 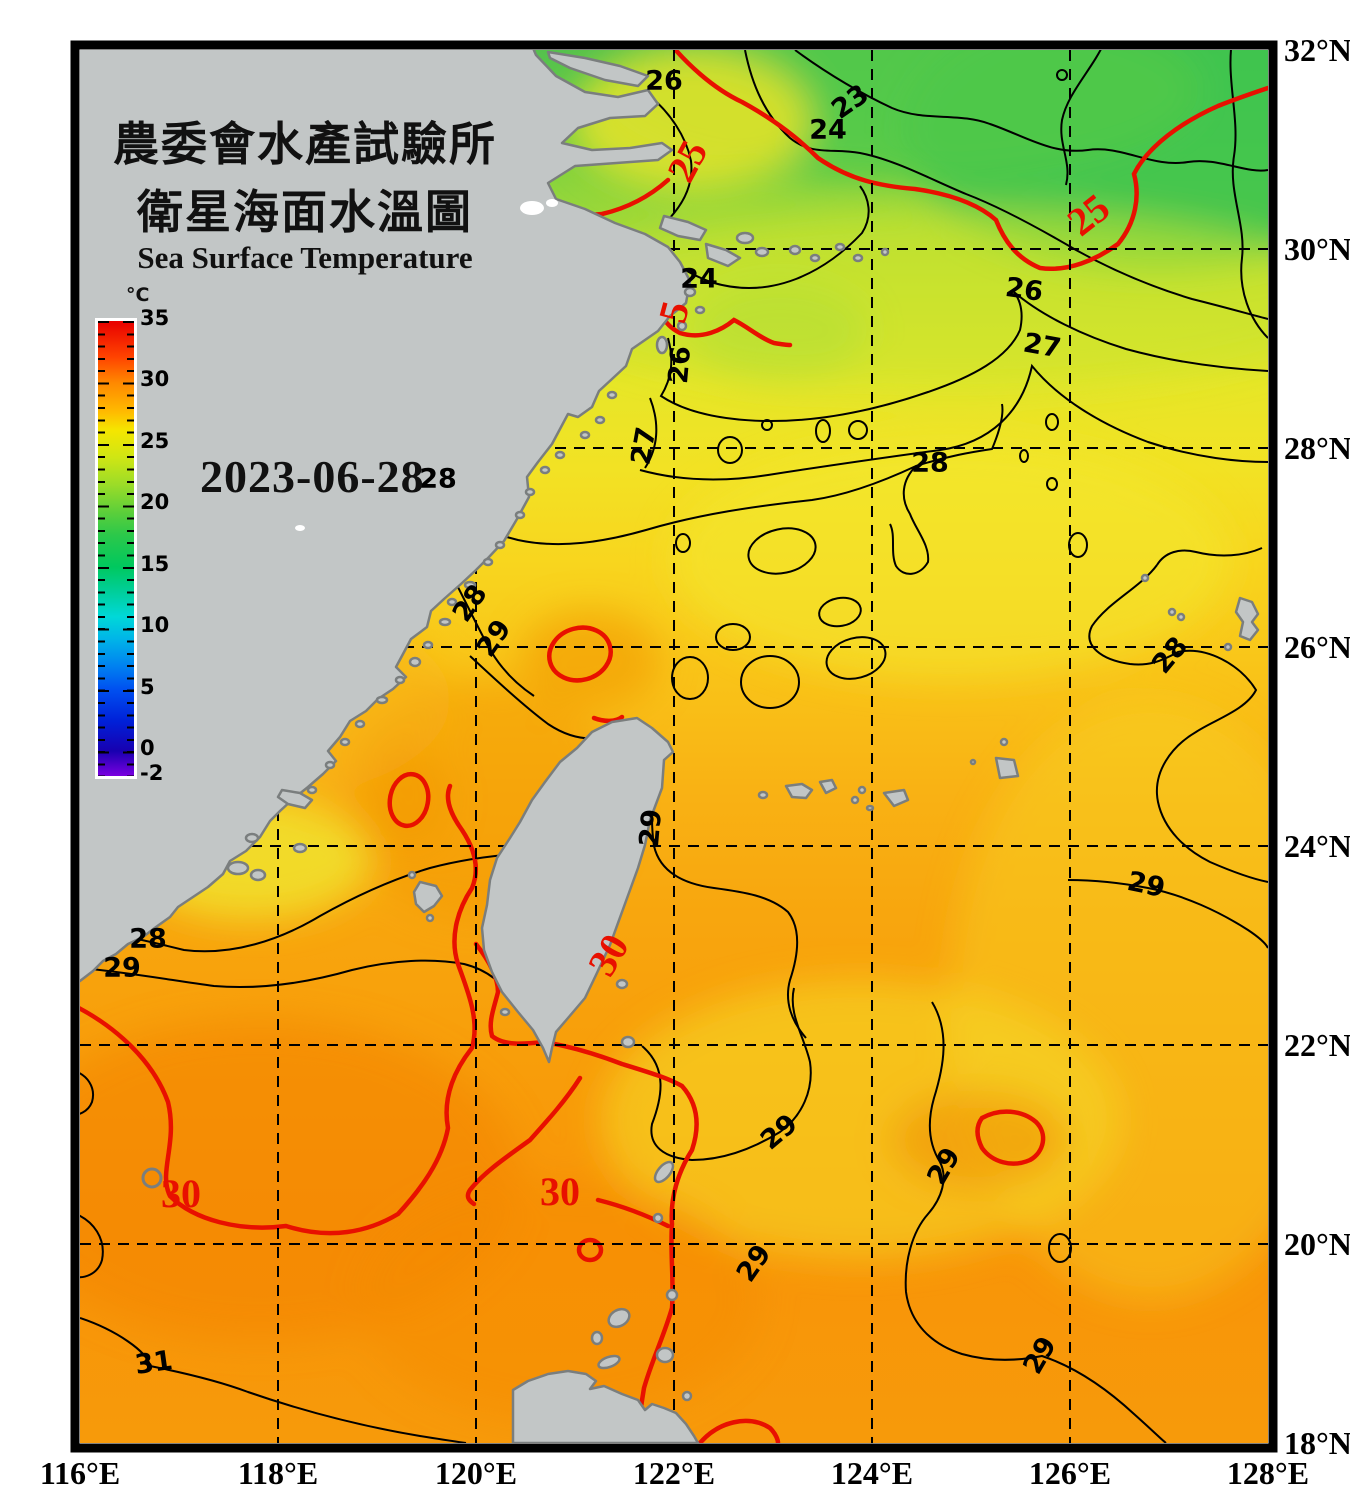 What do you see at coordinates (154, 1363) in the screenshot?
I see `contour-label-31: 31` at bounding box center [154, 1363].